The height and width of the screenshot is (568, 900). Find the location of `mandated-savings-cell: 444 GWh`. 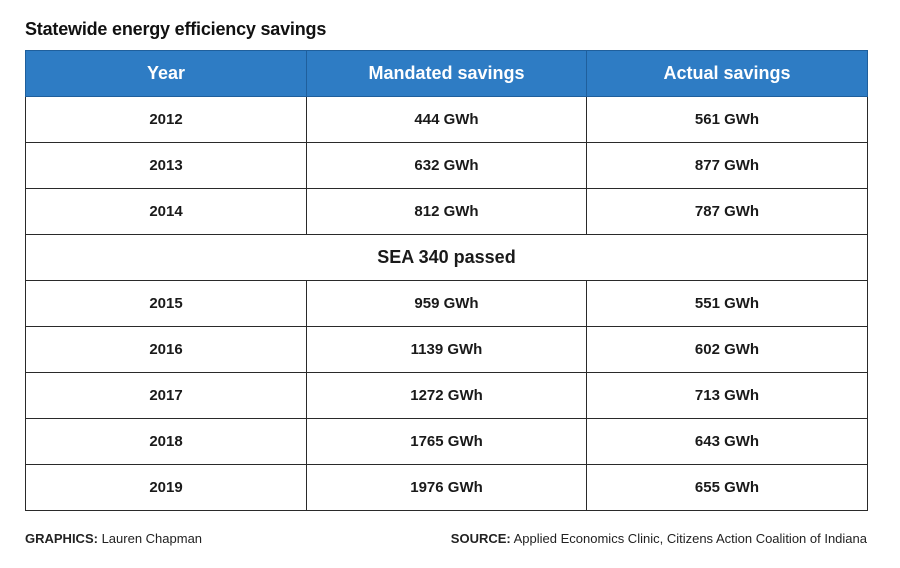

mandated-savings-cell: 444 GWh is located at coordinates (446, 119).